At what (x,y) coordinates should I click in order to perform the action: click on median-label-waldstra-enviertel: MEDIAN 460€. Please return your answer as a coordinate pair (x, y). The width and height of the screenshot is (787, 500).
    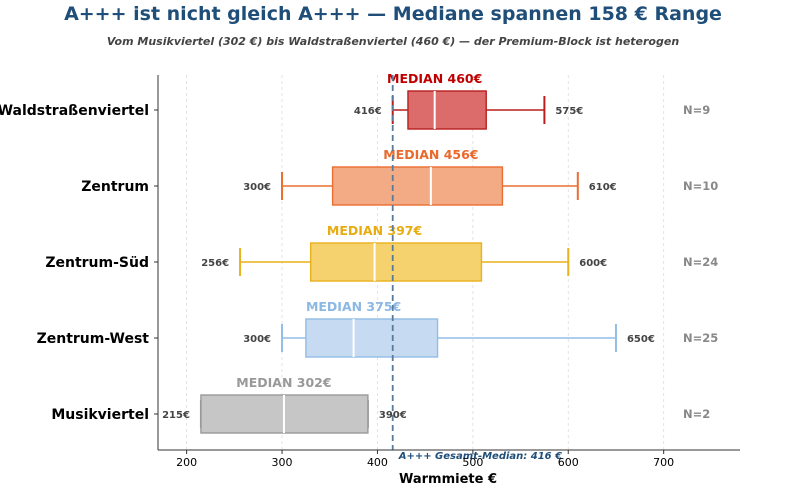
    Looking at the image, I should click on (434, 78).